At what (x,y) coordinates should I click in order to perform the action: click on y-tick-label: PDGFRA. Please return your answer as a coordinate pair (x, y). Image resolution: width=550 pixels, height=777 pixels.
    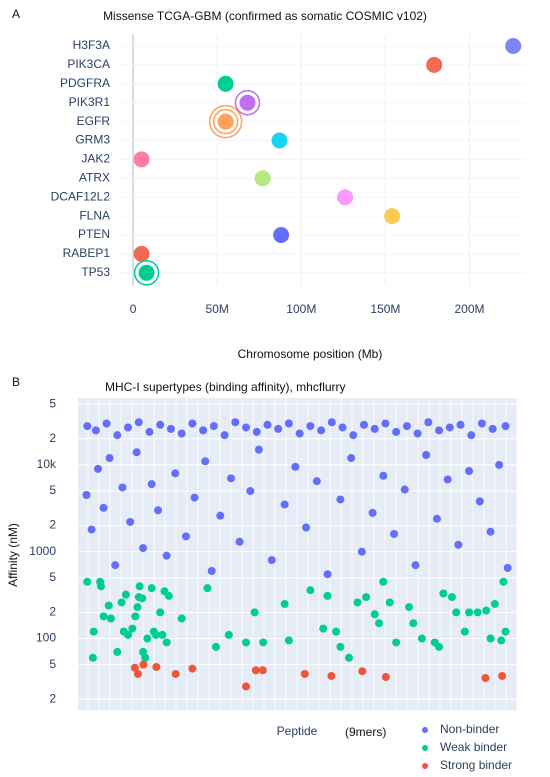
    Looking at the image, I should click on (85, 83).